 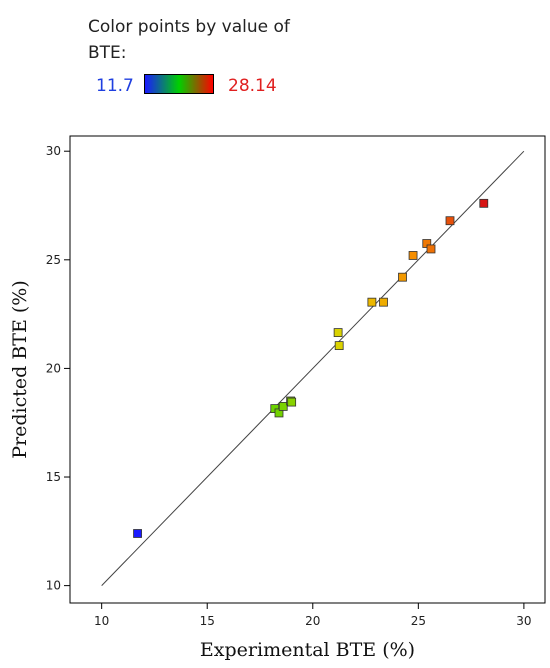 What do you see at coordinates (115, 86) in the screenshot?
I see `legend-min-label: 11.7` at bounding box center [115, 86].